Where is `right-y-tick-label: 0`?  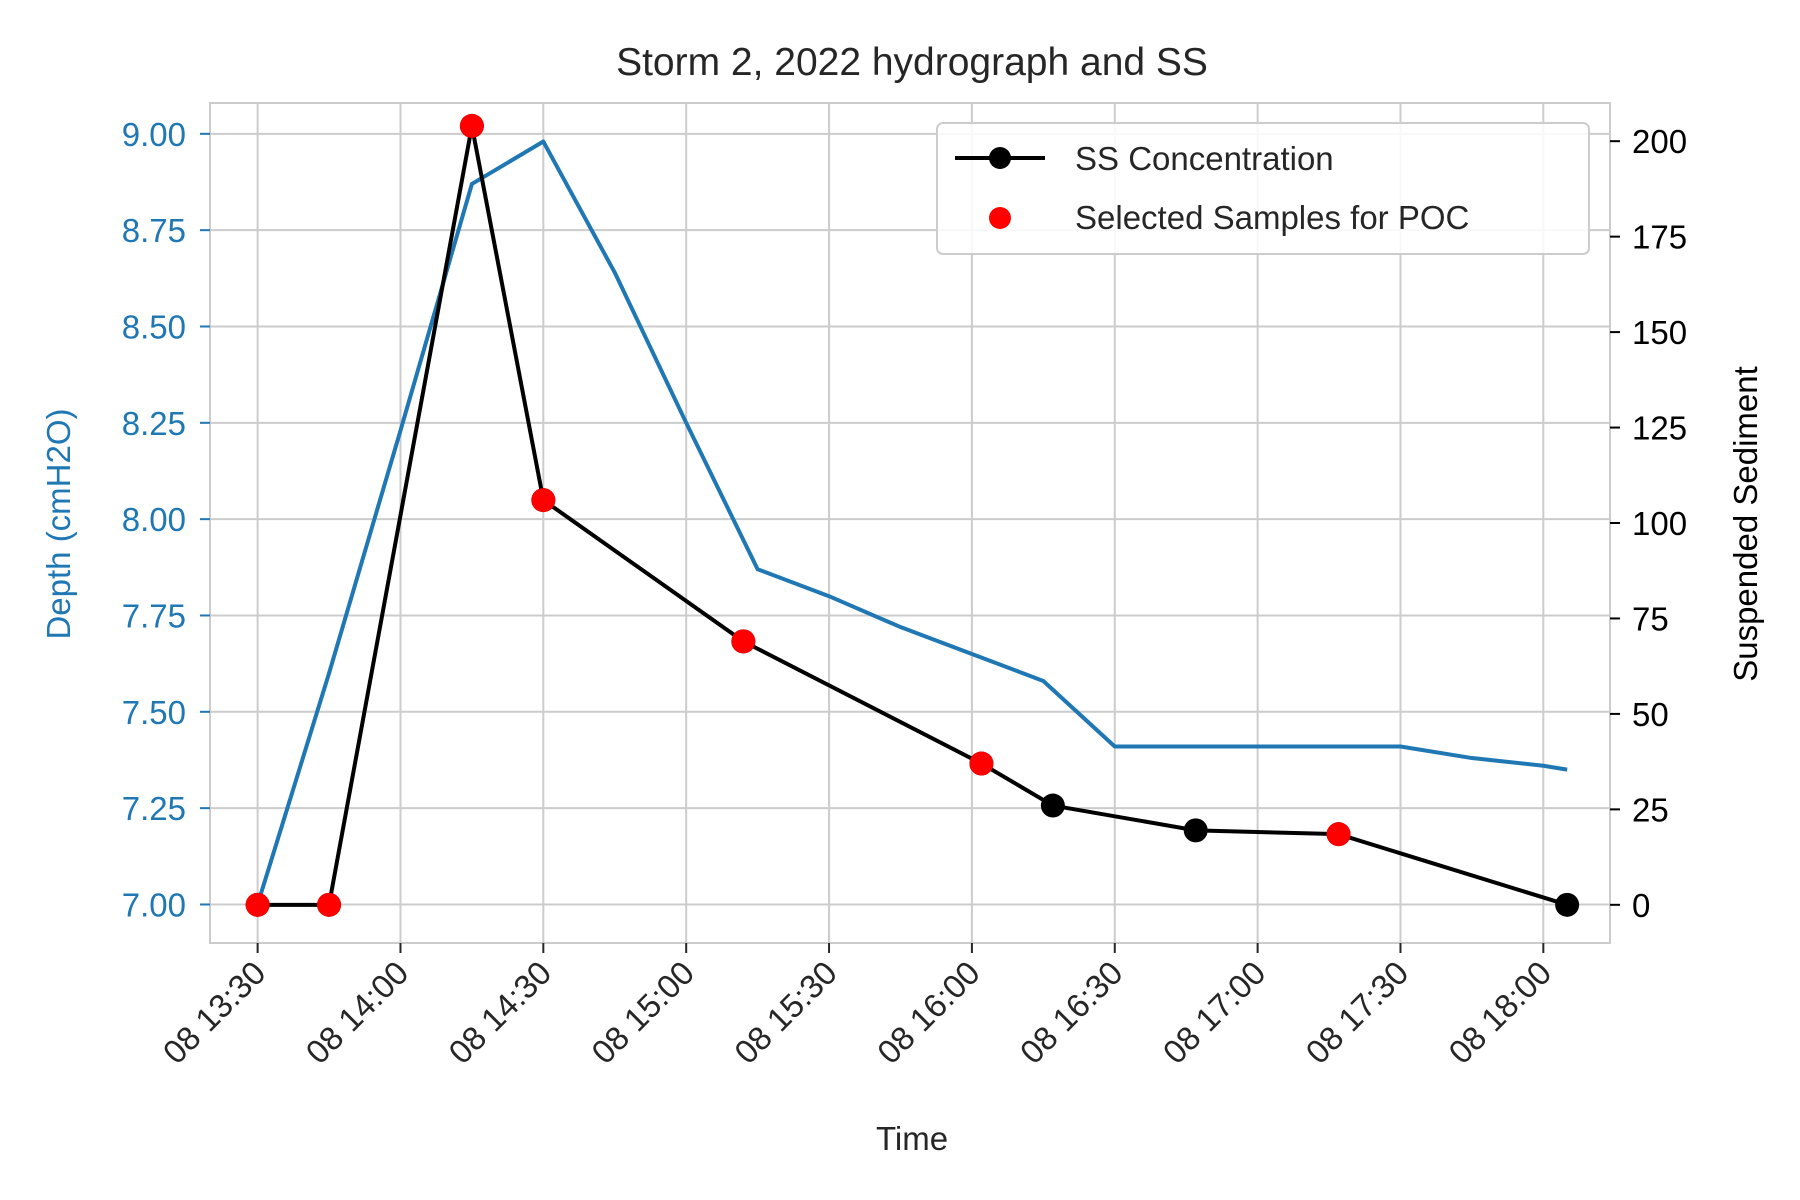 right-y-tick-label: 0 is located at coordinates (1641, 905).